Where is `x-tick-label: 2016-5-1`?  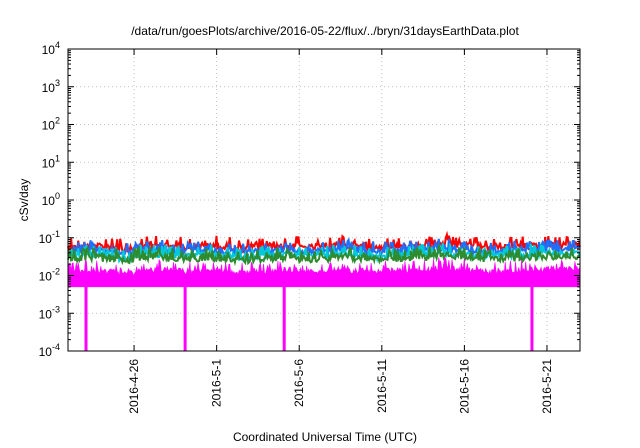 x-tick-label: 2016-5-1 is located at coordinates (217, 383).